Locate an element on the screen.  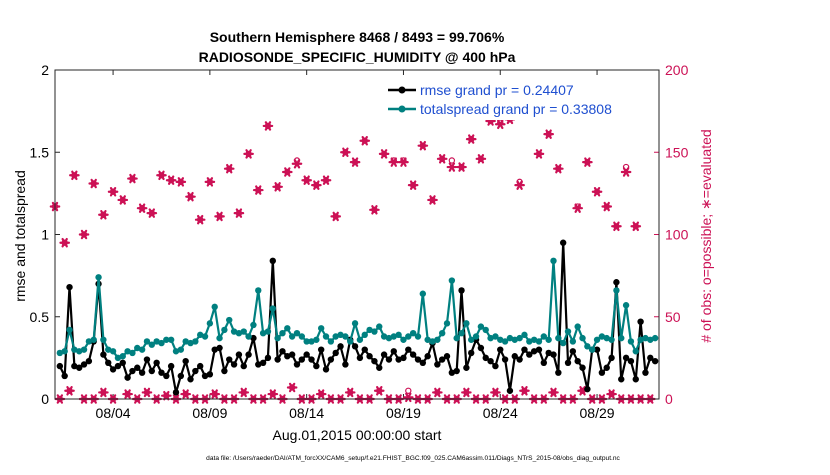
x-tick-label: 08/29 is located at coordinates (597, 413).